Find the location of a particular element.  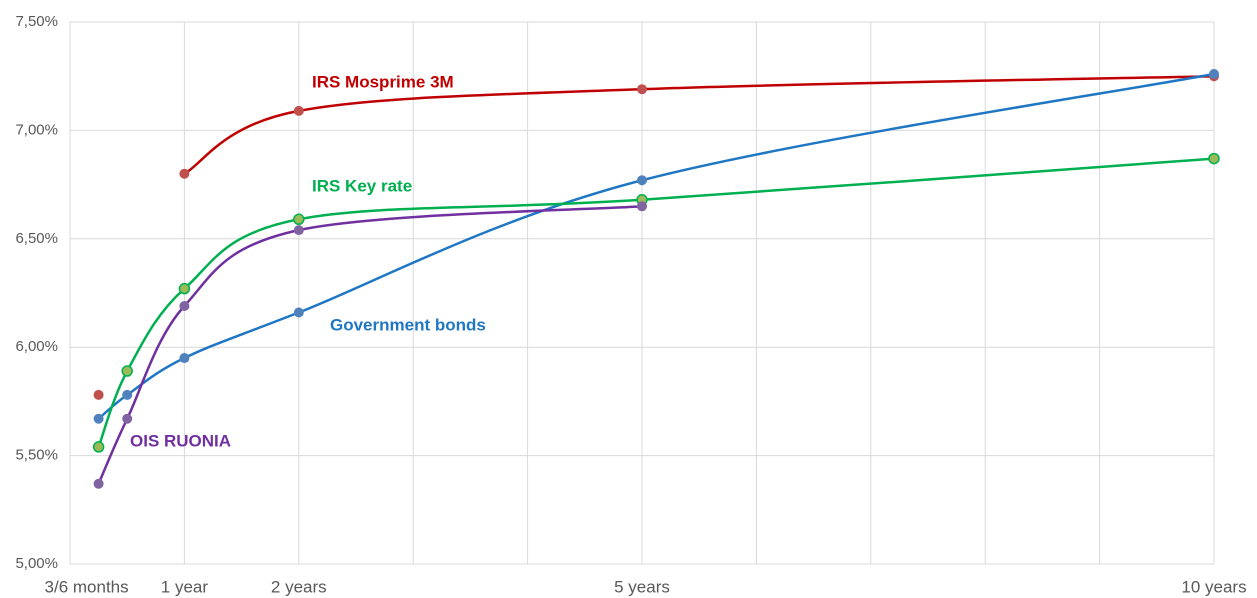

x-tick-label: 10 years is located at coordinates (1213, 586).